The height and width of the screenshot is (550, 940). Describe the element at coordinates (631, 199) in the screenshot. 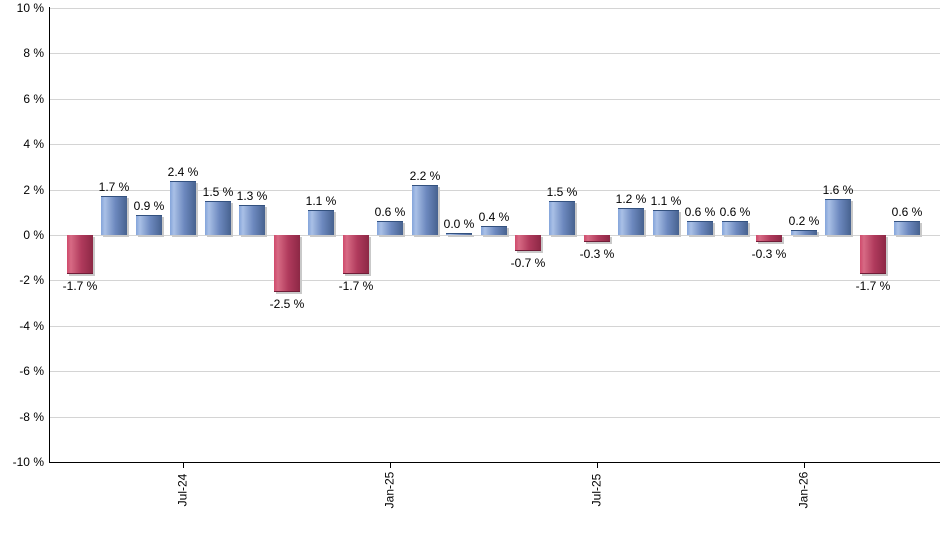

I see `bar-value-label: 1.2 %` at that location.